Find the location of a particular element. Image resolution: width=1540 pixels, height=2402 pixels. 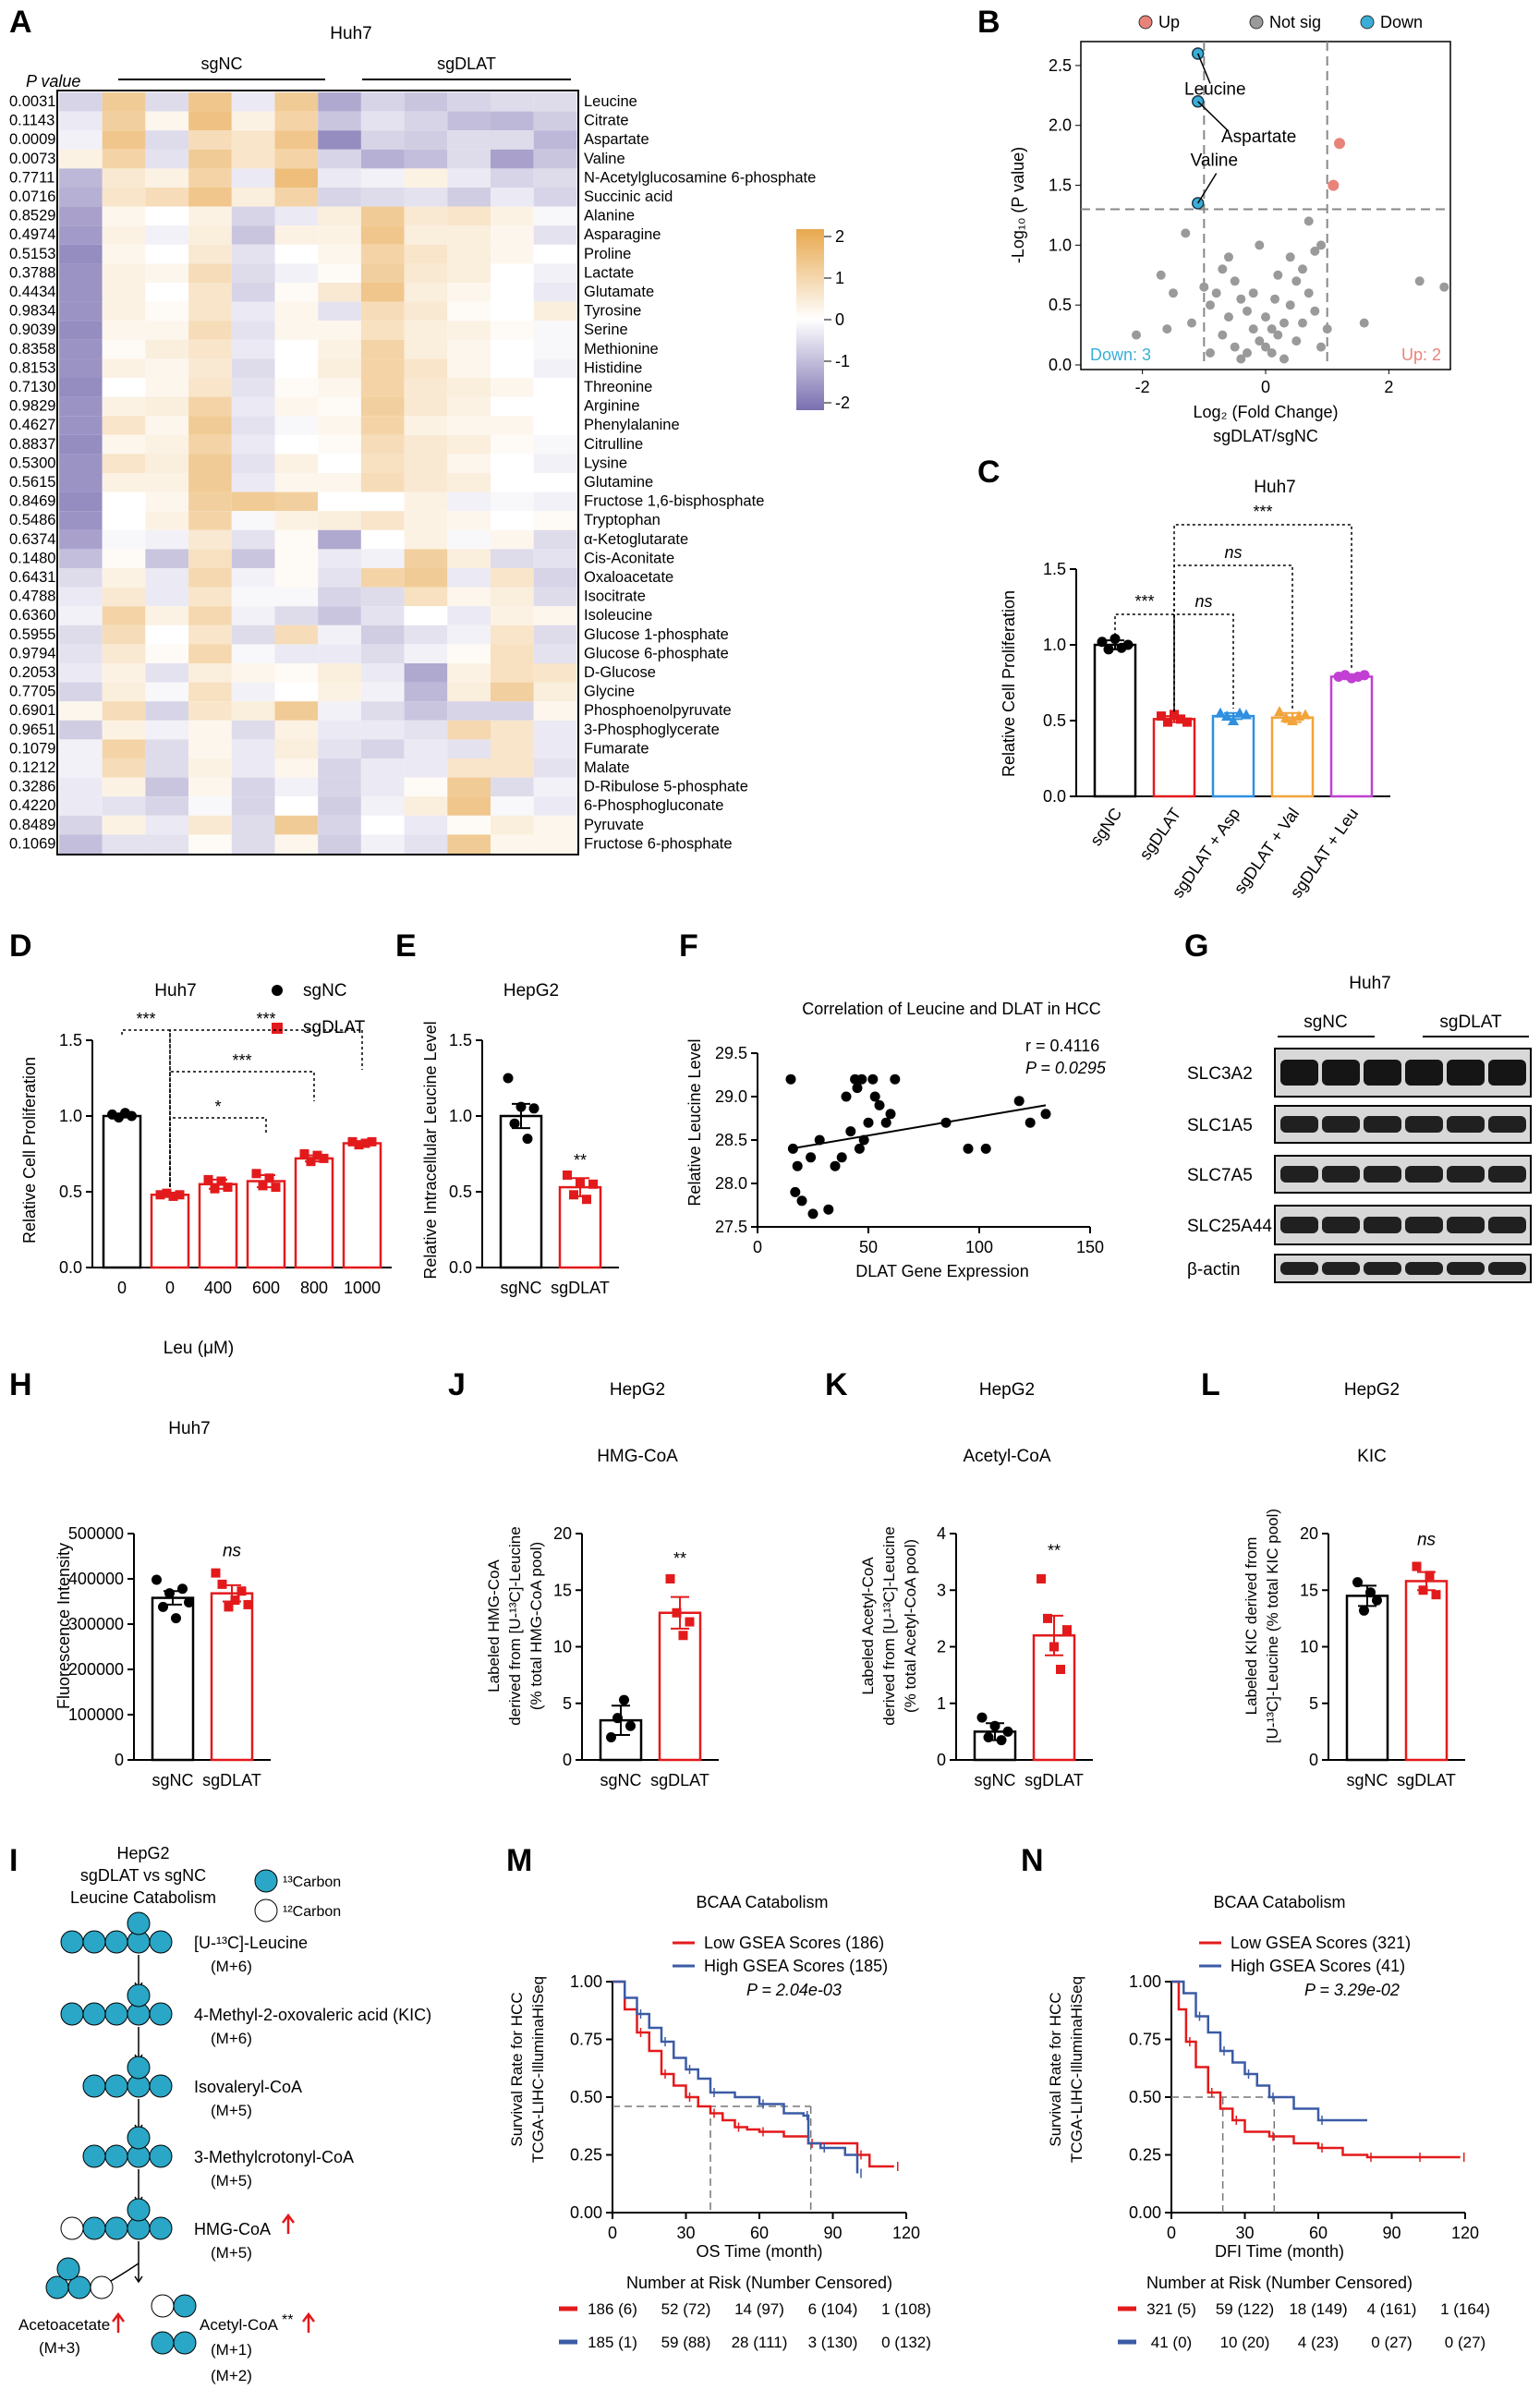

metabolite-name: Histidine is located at coordinates (613, 367).